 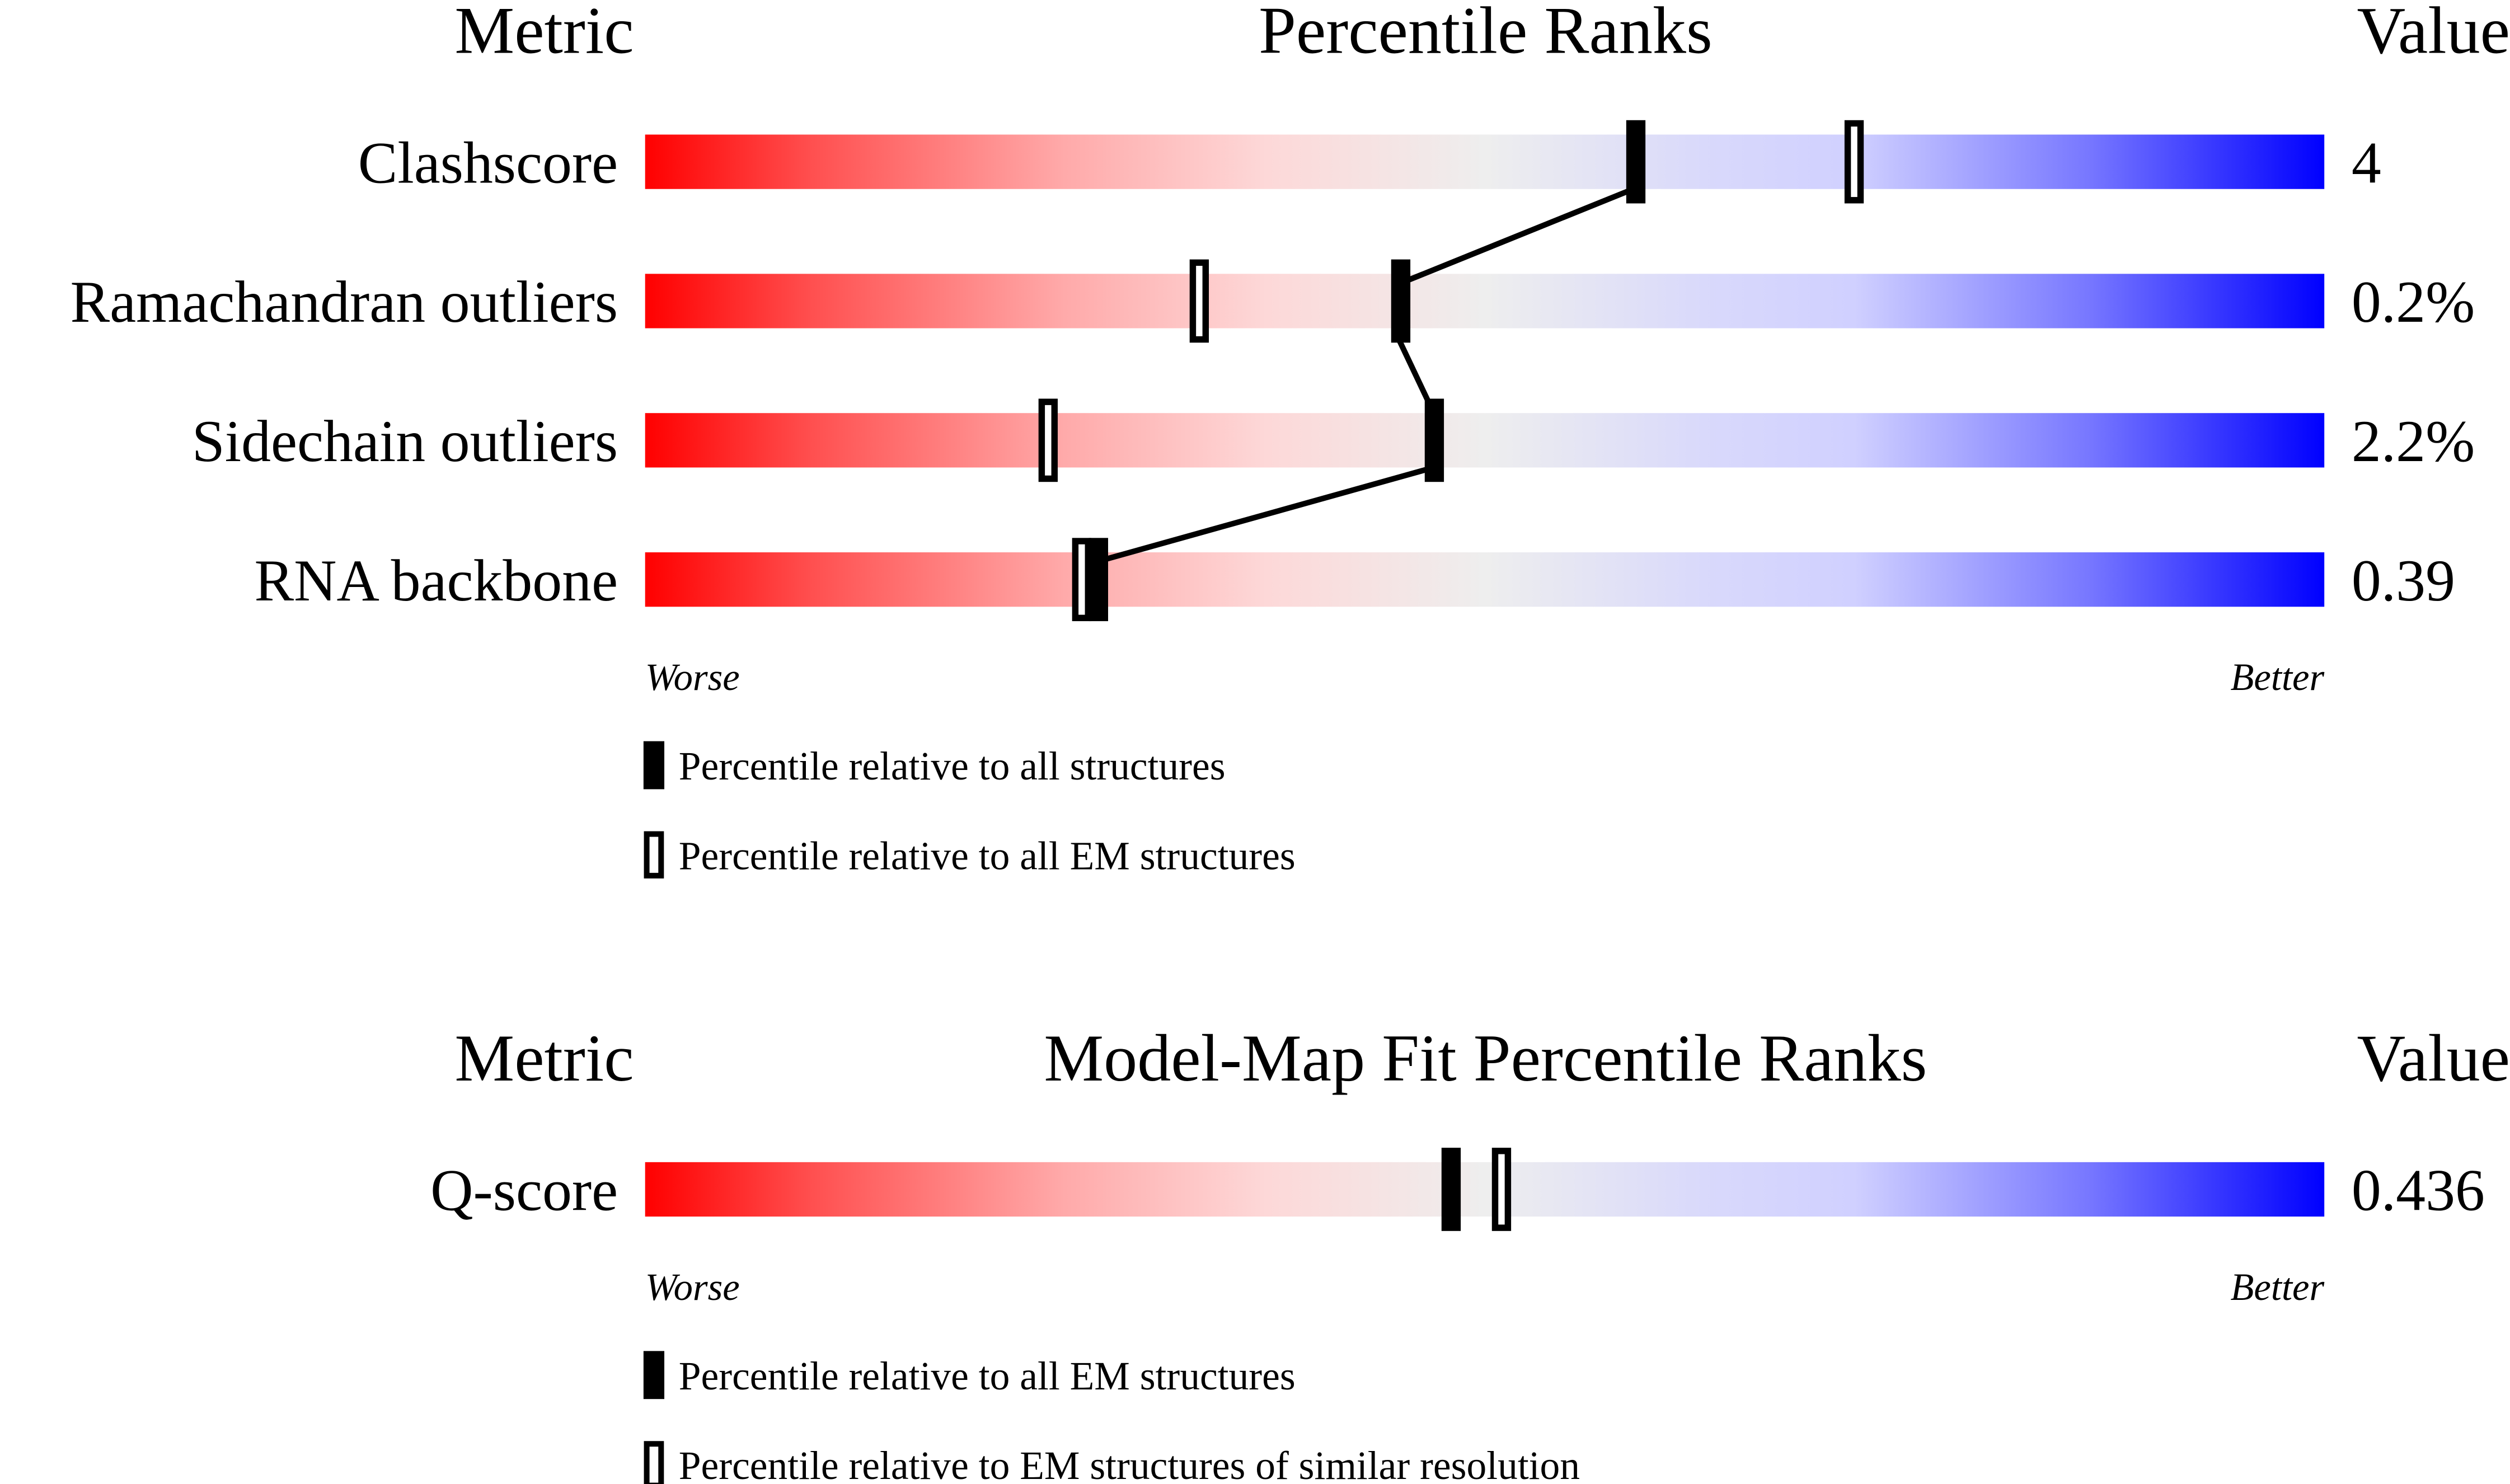 I want to click on metric-label: Ramachandran outliers, so click(x=344, y=302).